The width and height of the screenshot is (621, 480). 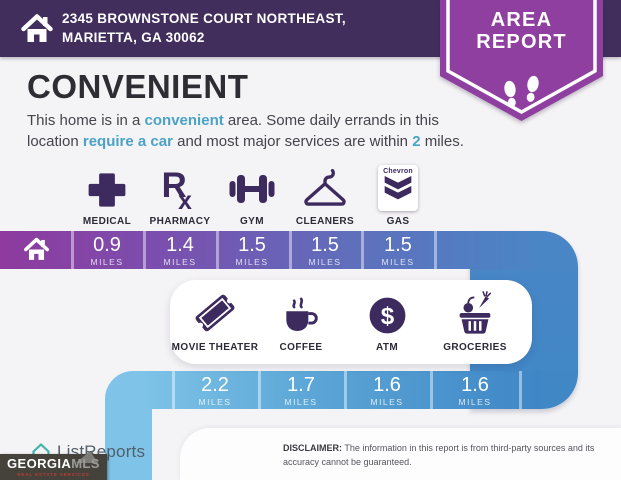 I want to click on georgiamls-wordmark-mls: MLS, so click(x=85, y=463).